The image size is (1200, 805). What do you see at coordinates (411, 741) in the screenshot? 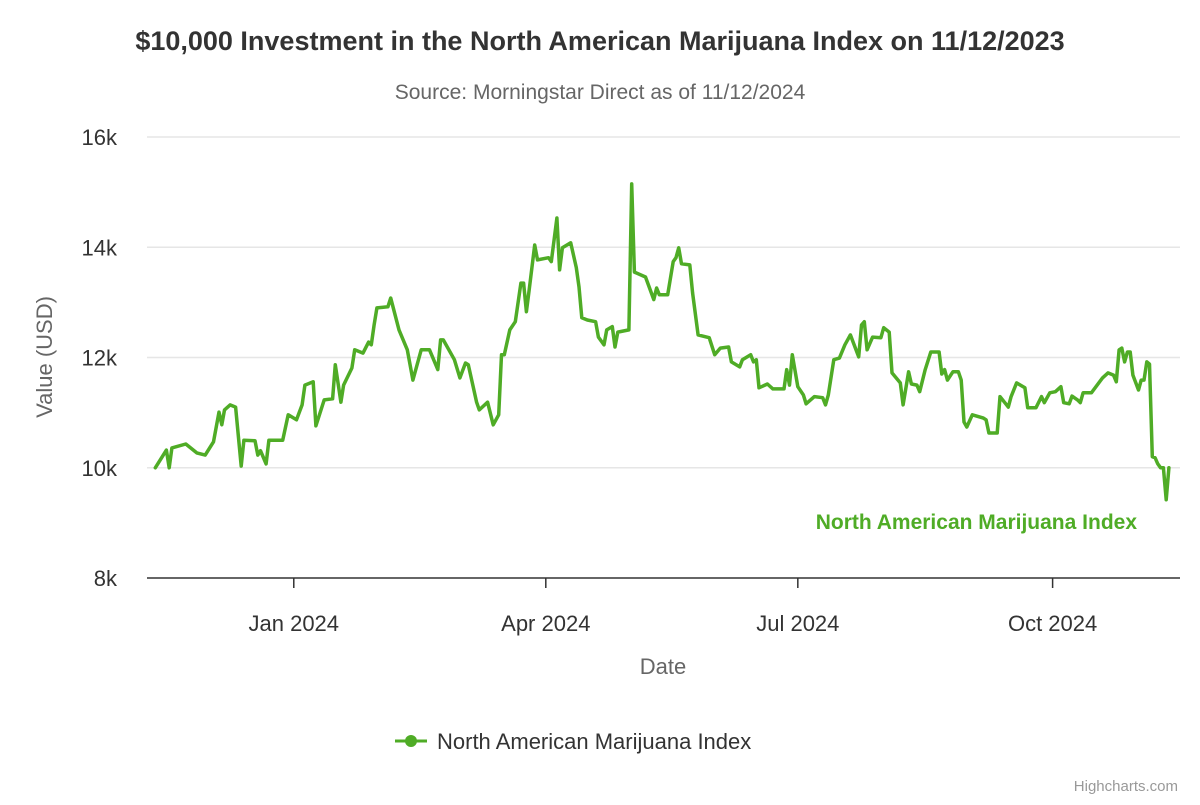
I see `legend-marker-icon` at bounding box center [411, 741].